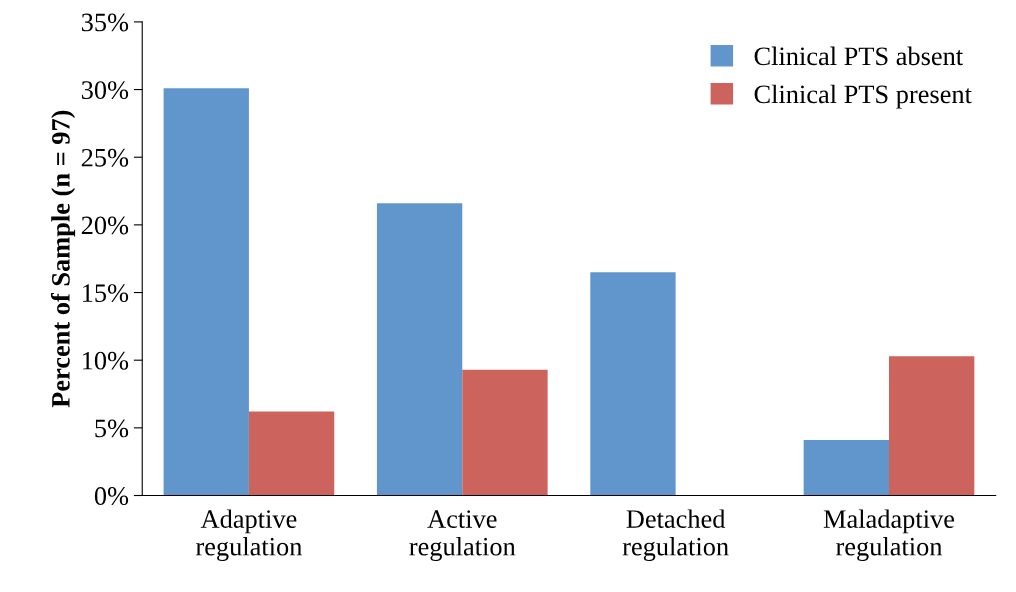  What do you see at coordinates (105, 90) in the screenshot?
I see `y-tick-label: 30%` at bounding box center [105, 90].